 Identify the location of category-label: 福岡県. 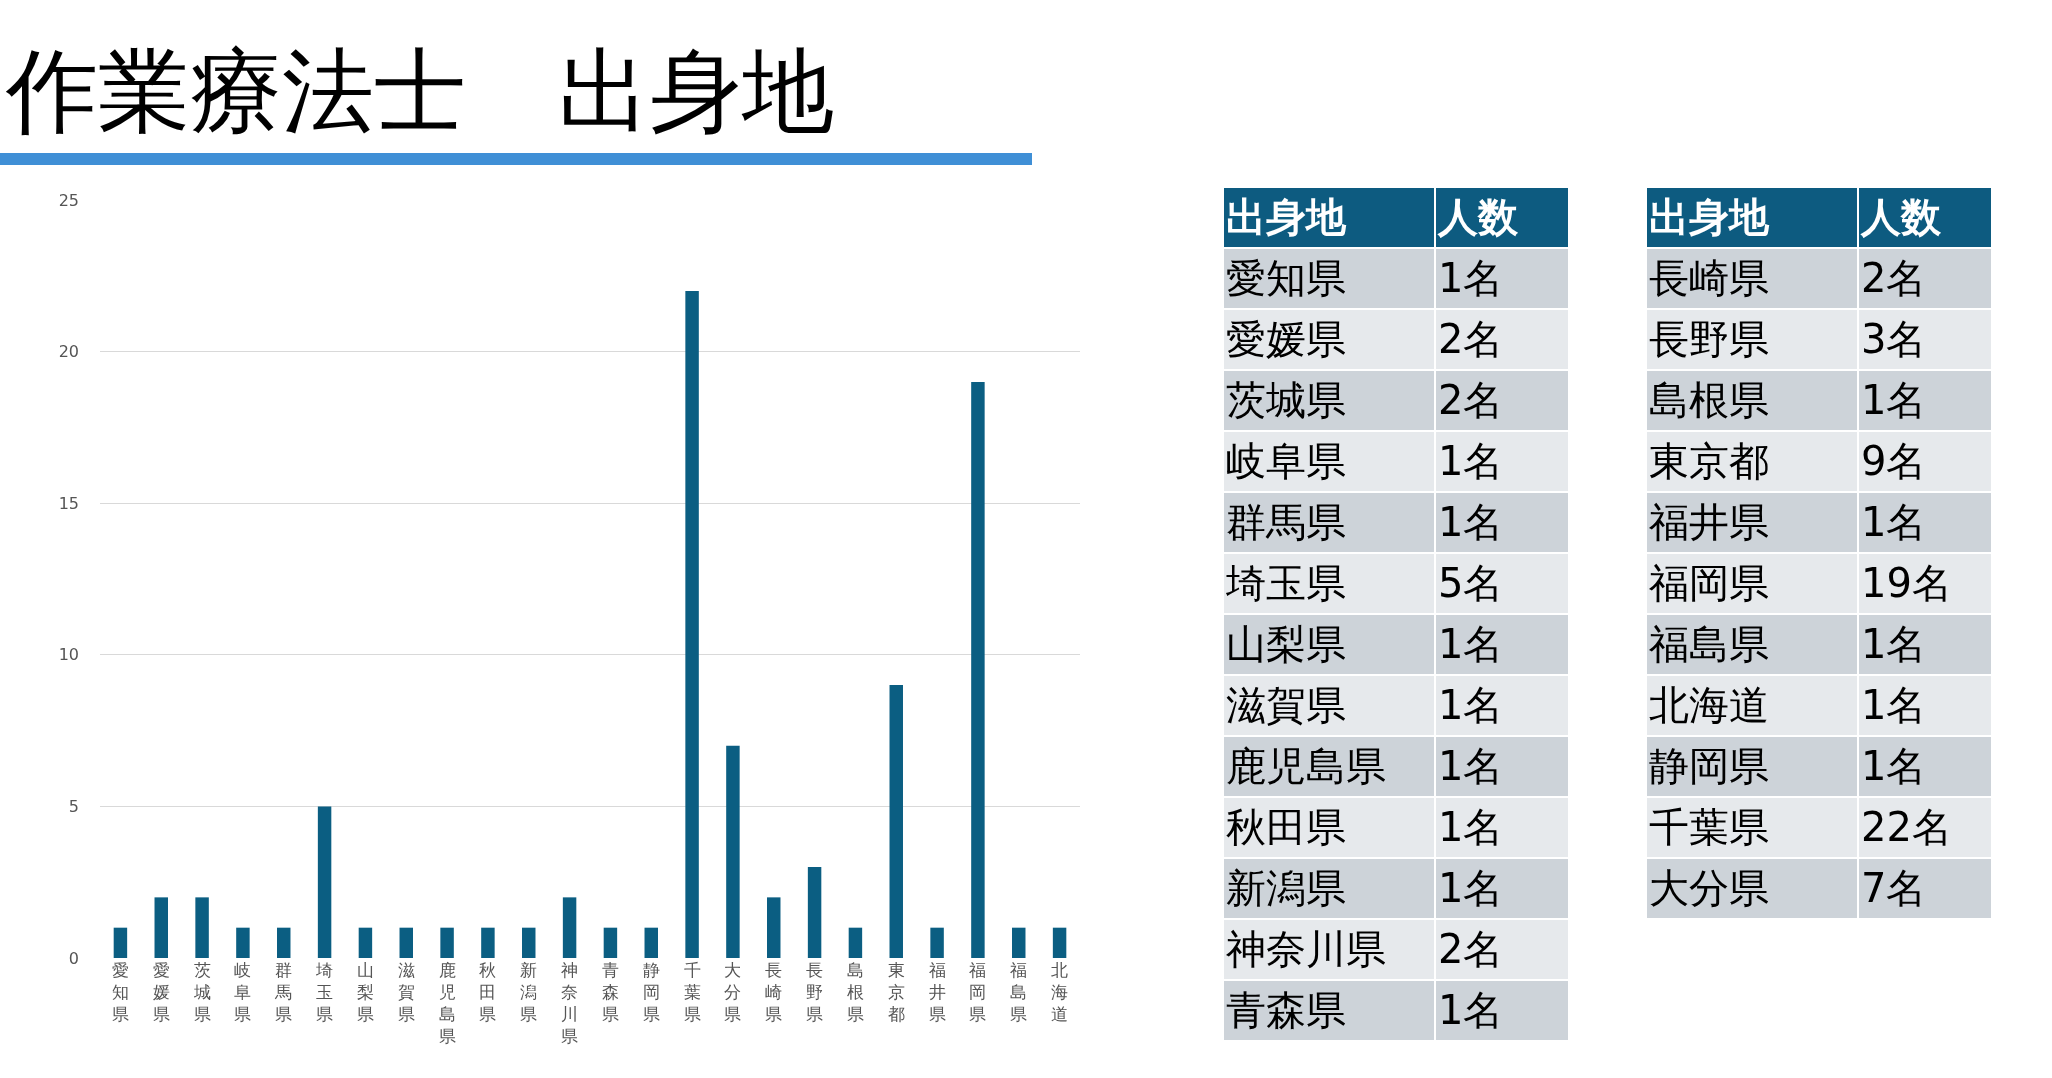
(1752, 583).